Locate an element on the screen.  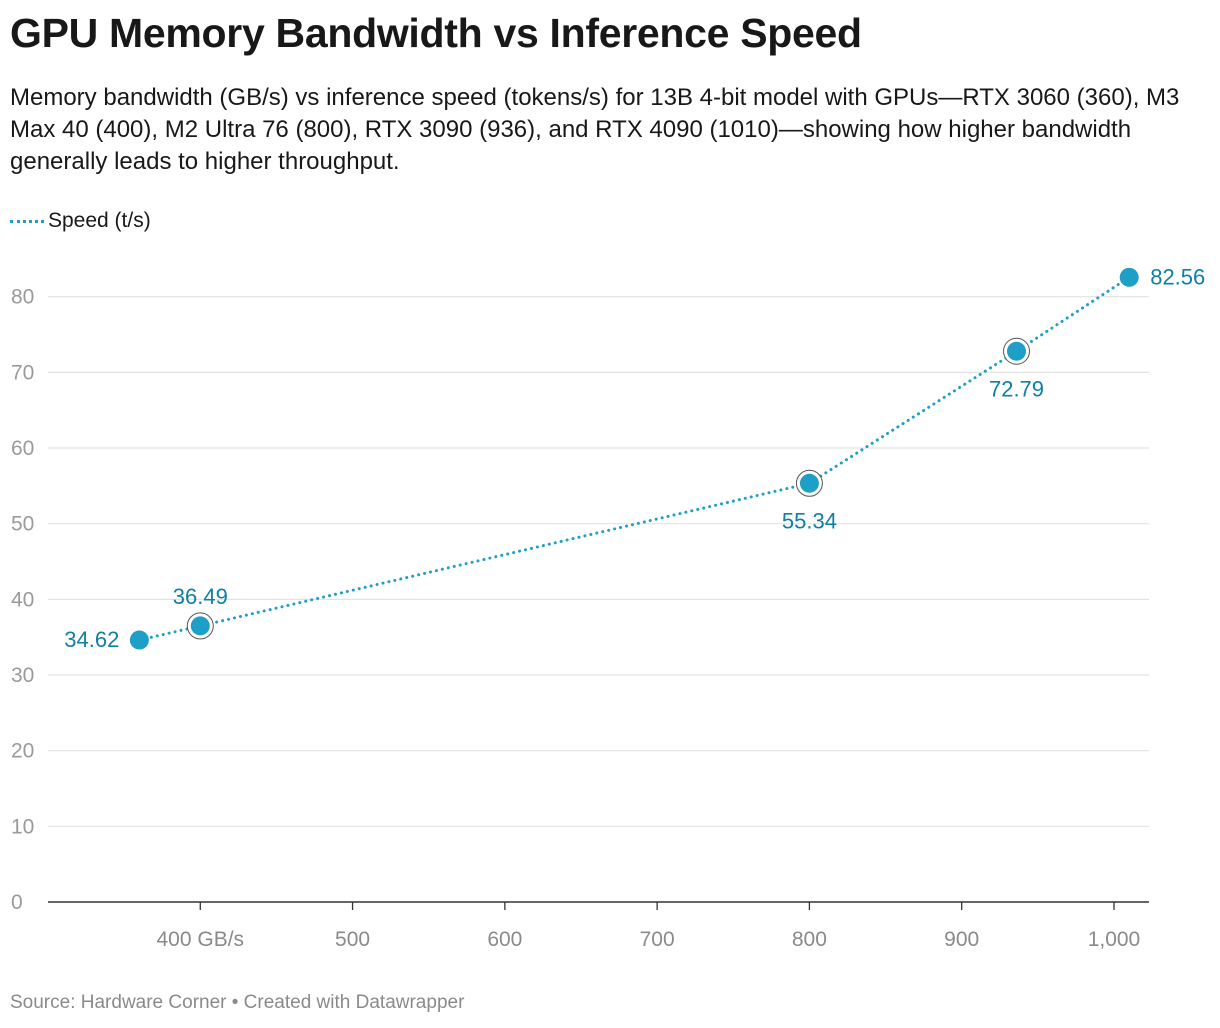
legend: Speed (t/s) is located at coordinates (80, 221).